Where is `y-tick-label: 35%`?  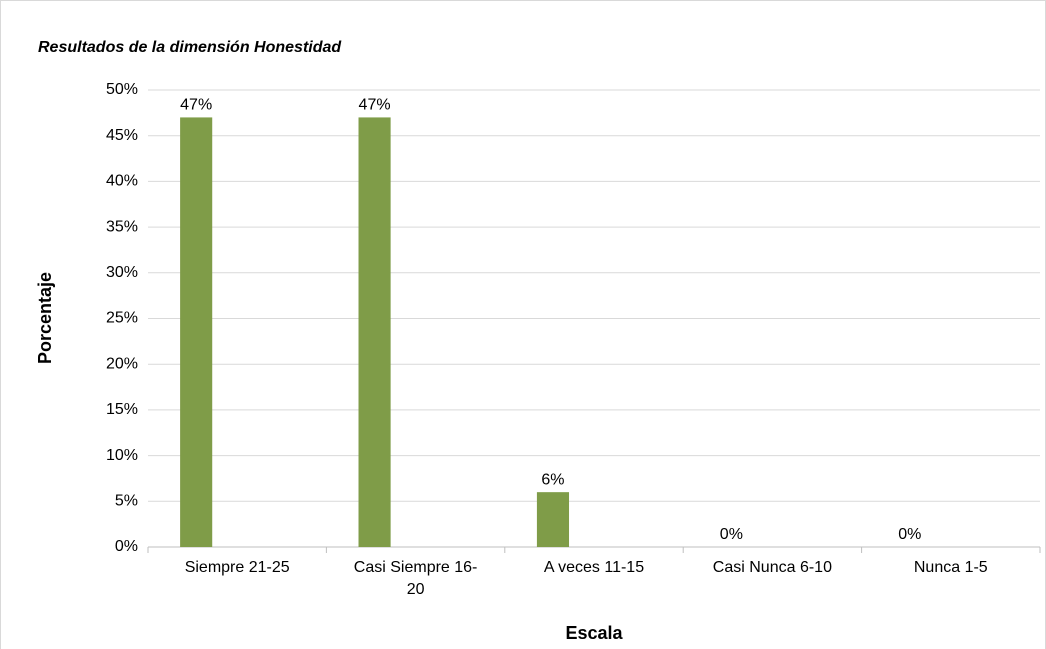 y-tick-label: 35% is located at coordinates (122, 226).